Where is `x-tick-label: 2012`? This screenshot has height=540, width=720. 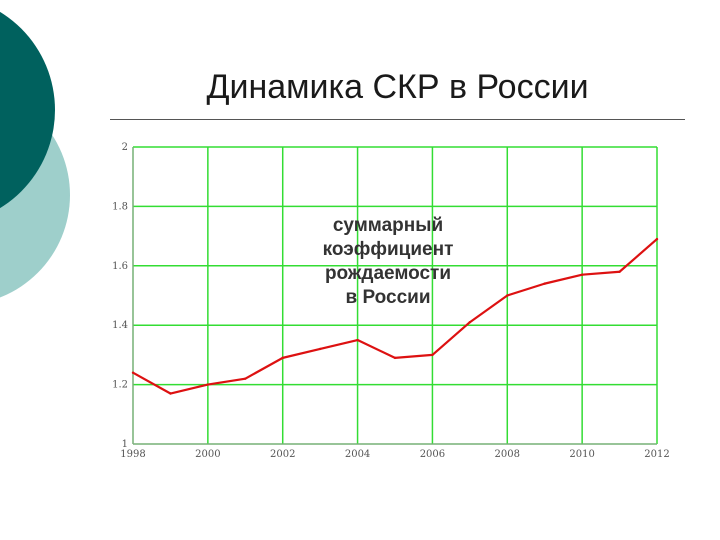
x-tick-label: 2012 is located at coordinates (656, 454).